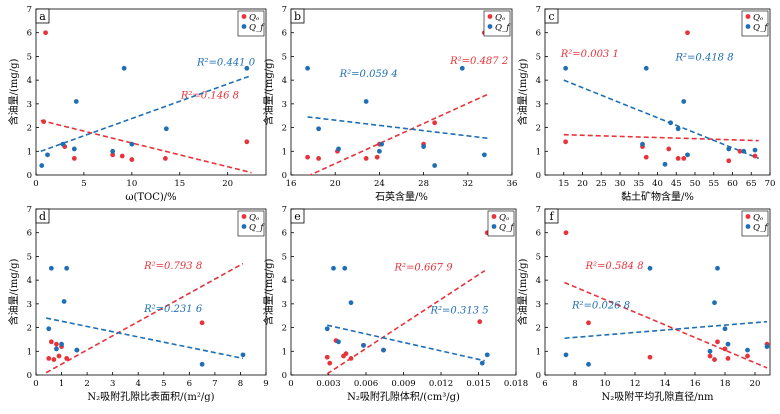 The width and height of the screenshot is (780, 414). I want to click on x-tick-label: 36, so click(512, 184).